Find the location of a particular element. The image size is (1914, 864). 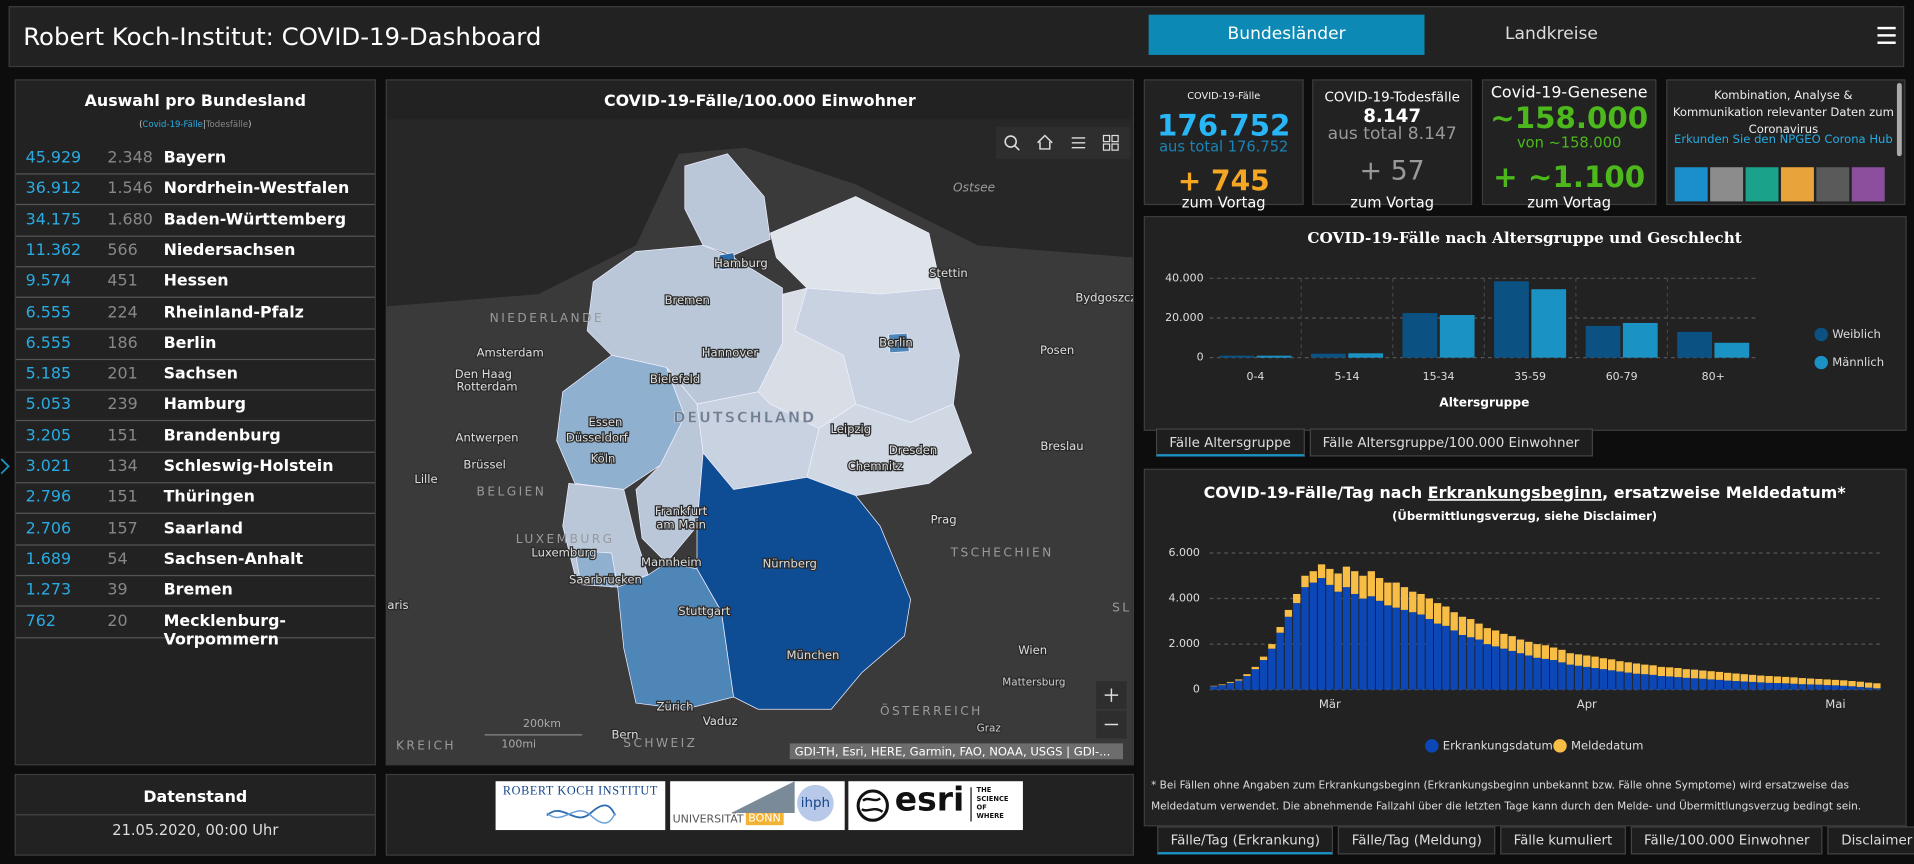

state-row: 11.362 566 Niedersachsen is located at coordinates (195, 251).